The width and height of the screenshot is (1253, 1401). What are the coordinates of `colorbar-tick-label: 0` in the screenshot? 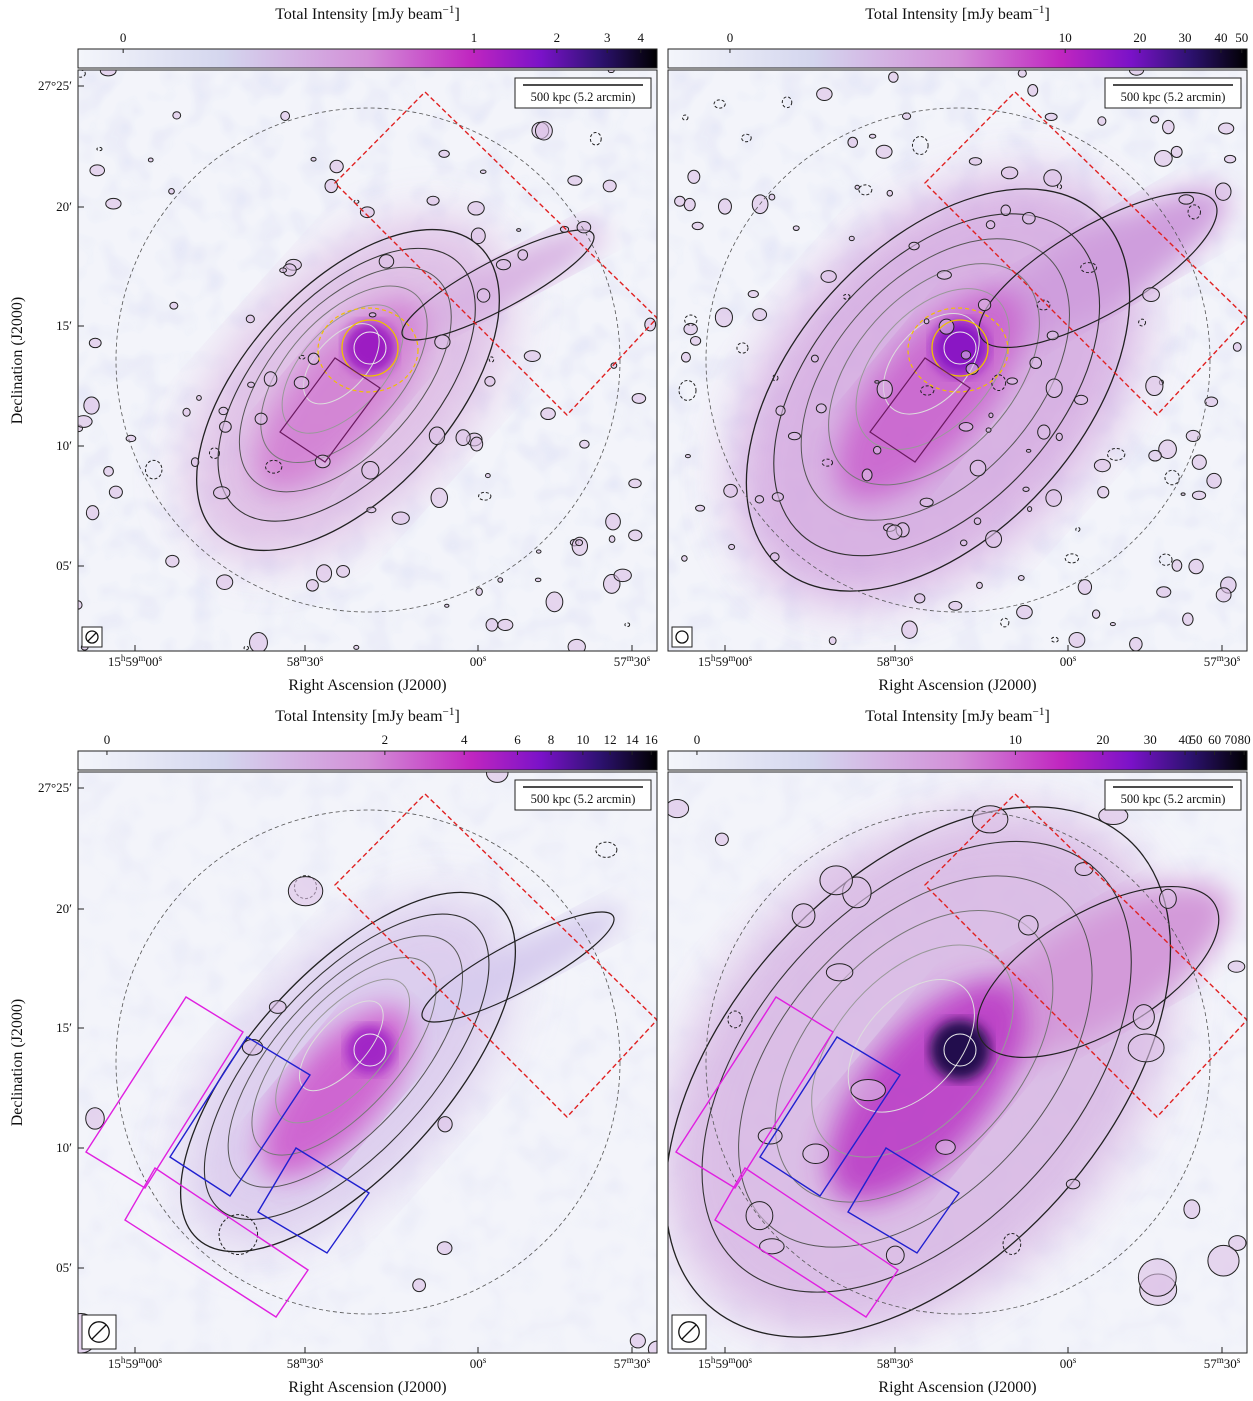 It's located at (123, 37).